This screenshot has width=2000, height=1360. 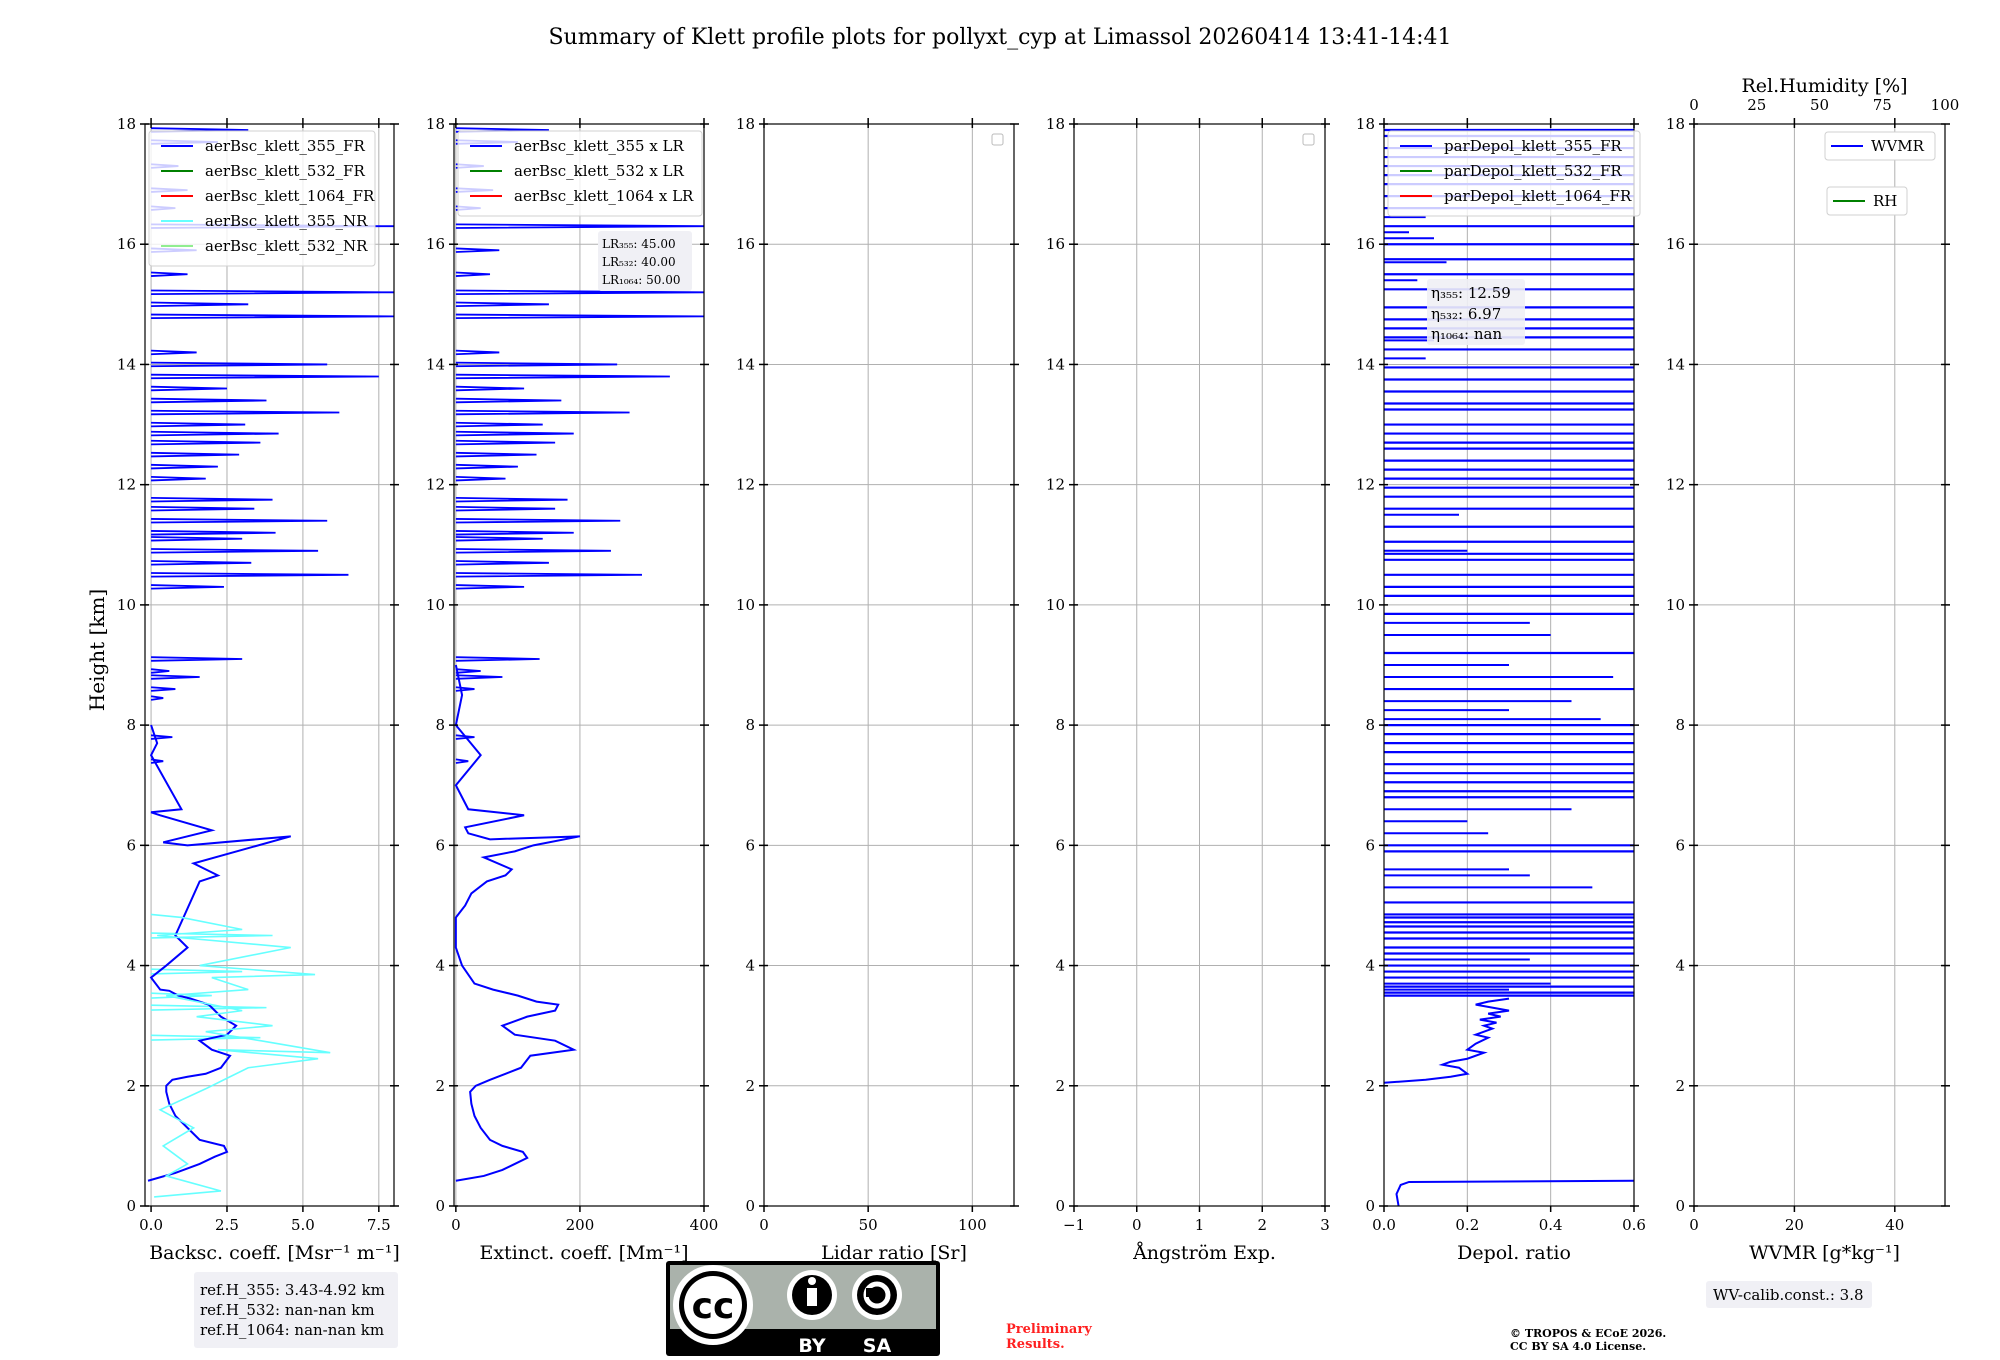 I want to click on top-tick-label: 75, so click(x=1882, y=105).